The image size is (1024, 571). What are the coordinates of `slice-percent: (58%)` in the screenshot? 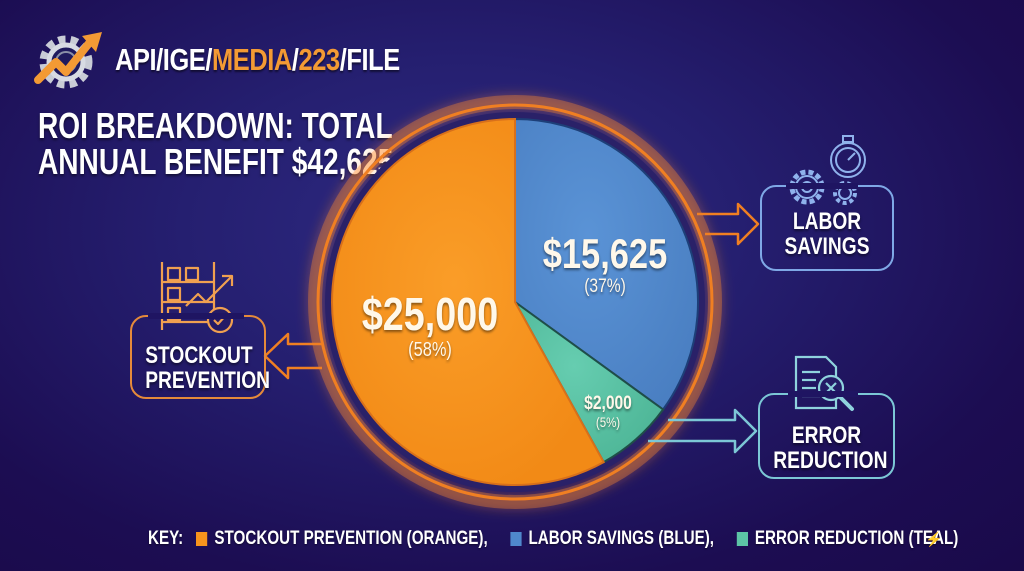 It's located at (430, 350).